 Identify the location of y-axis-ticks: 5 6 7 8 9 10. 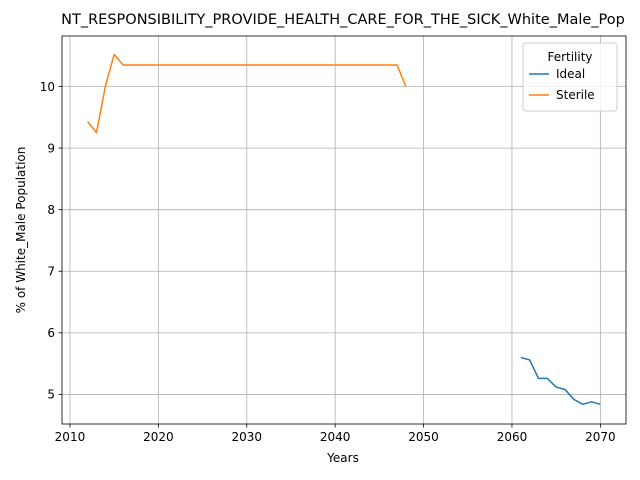
(51, 241).